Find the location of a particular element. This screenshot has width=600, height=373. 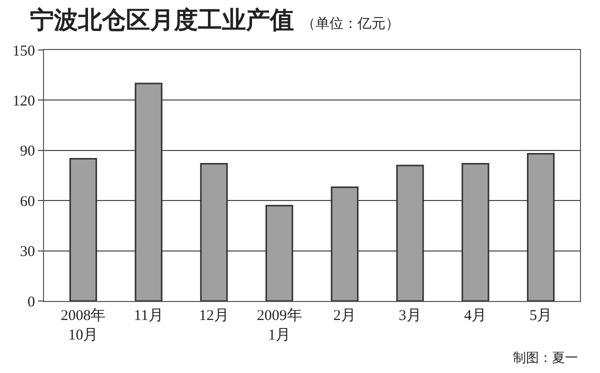

y-tick-label: 60 is located at coordinates (27, 202).